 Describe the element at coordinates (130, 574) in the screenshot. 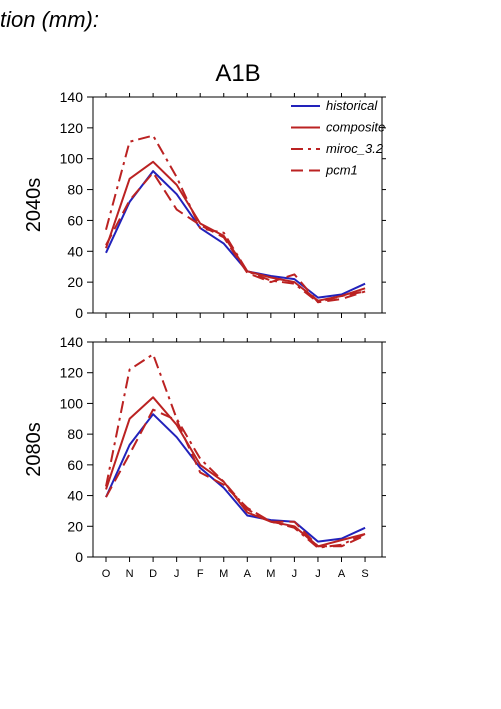

I see `x-tick-label: N` at that location.